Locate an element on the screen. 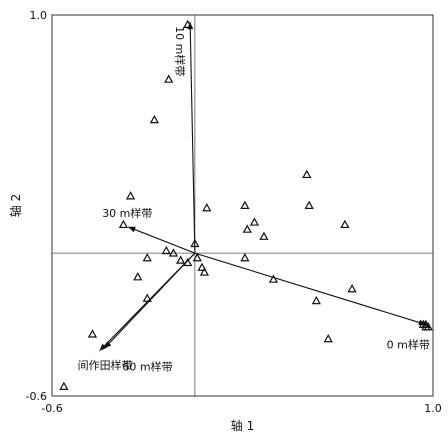  x-axis-label: 轴 1 is located at coordinates (242, 425).